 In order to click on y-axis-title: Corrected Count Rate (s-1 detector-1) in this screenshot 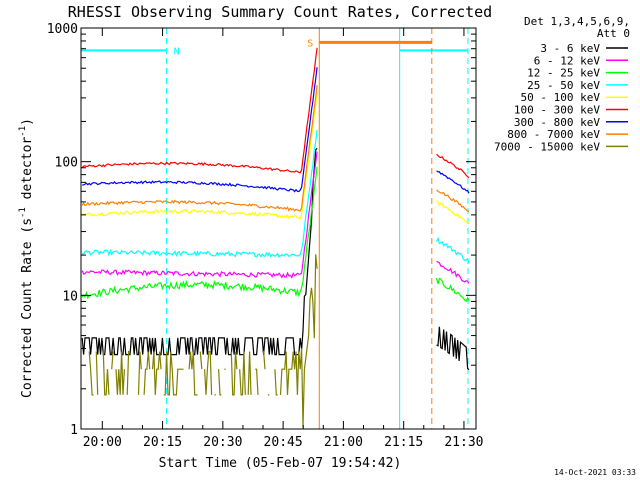, I will do `click(26, 258)`.